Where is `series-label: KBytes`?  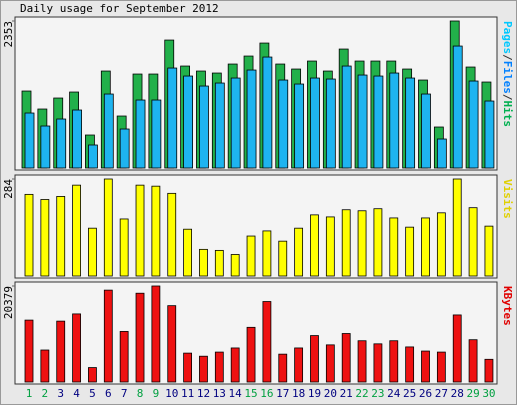 series-label: KBytes is located at coordinates (507, 306).